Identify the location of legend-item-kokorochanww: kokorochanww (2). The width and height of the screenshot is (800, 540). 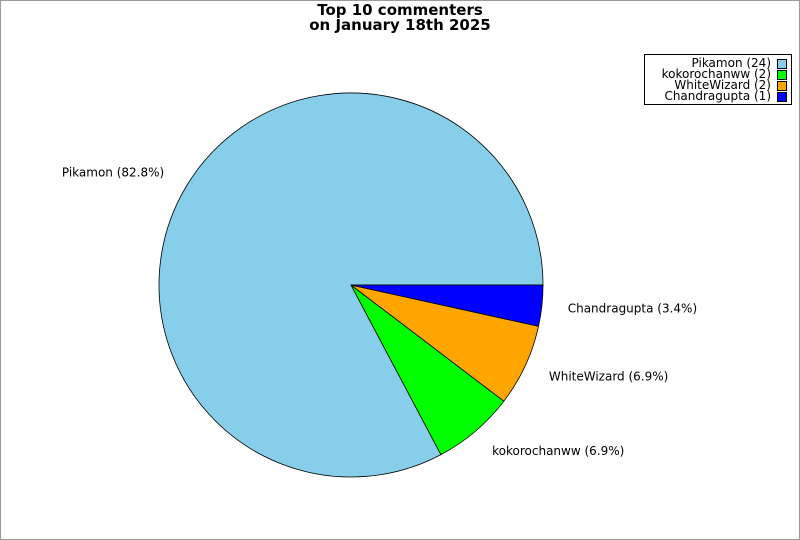
(718, 74).